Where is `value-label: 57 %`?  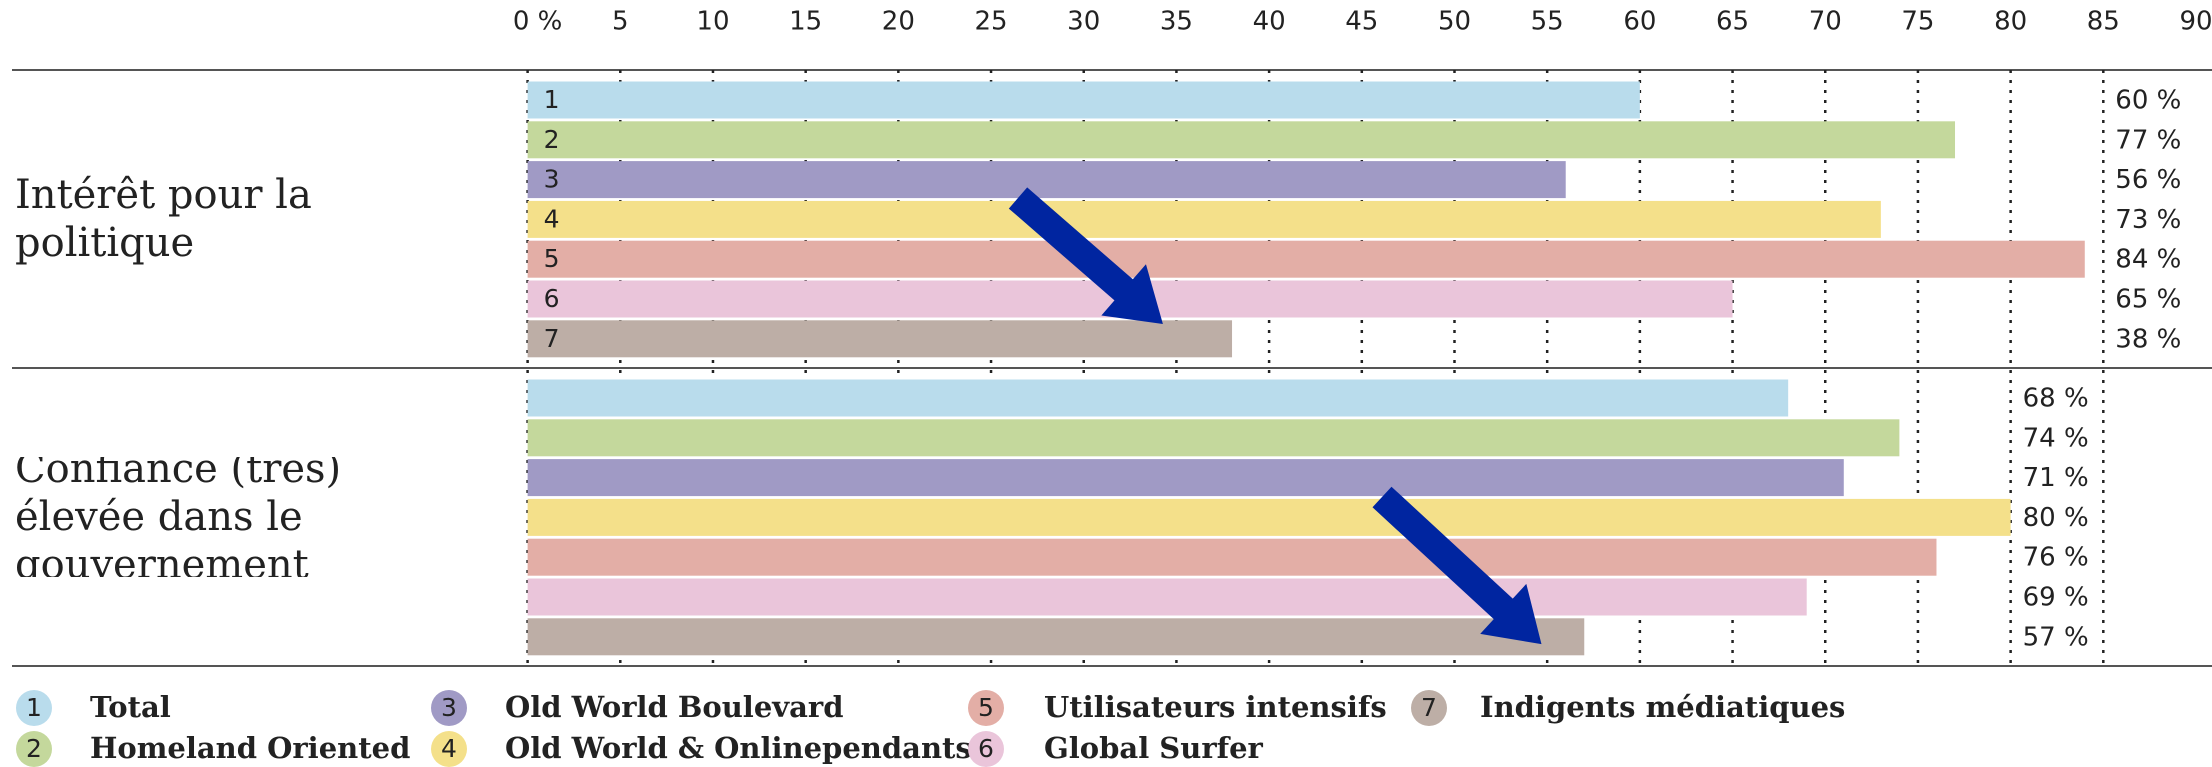
value-label: 57 % is located at coordinates (2056, 637).